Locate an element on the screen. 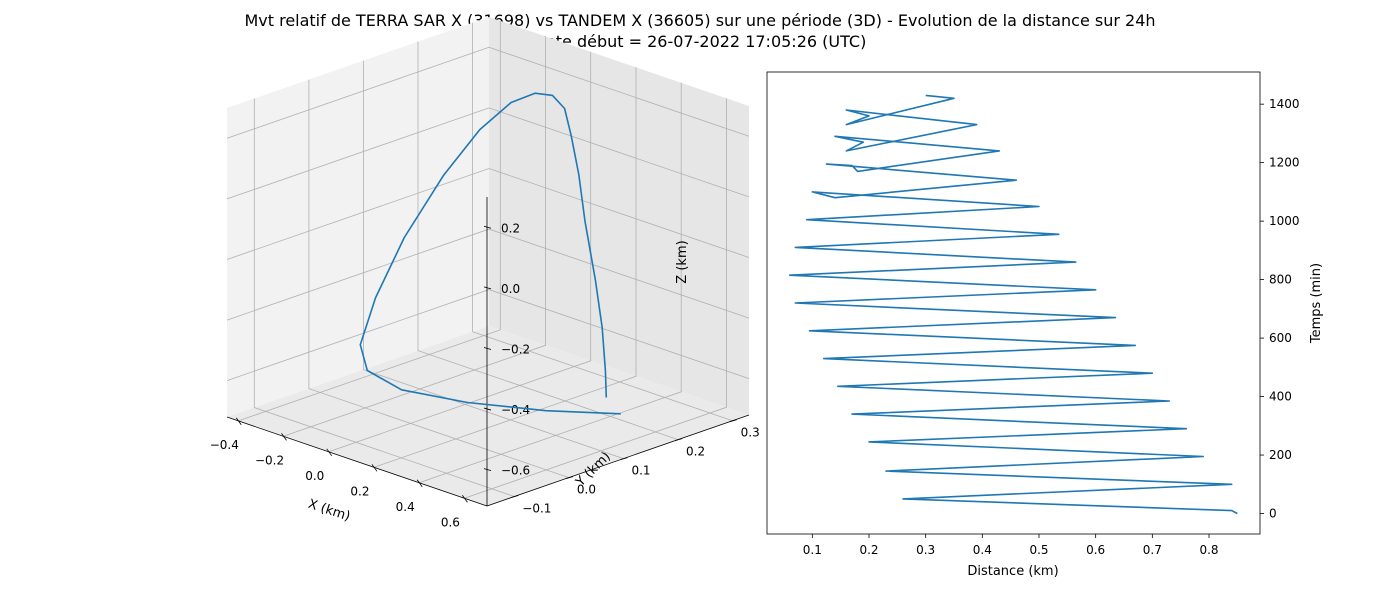 The height and width of the screenshot is (600, 1400). z-tick-label-3d: −0.2 is located at coordinates (515, 349).